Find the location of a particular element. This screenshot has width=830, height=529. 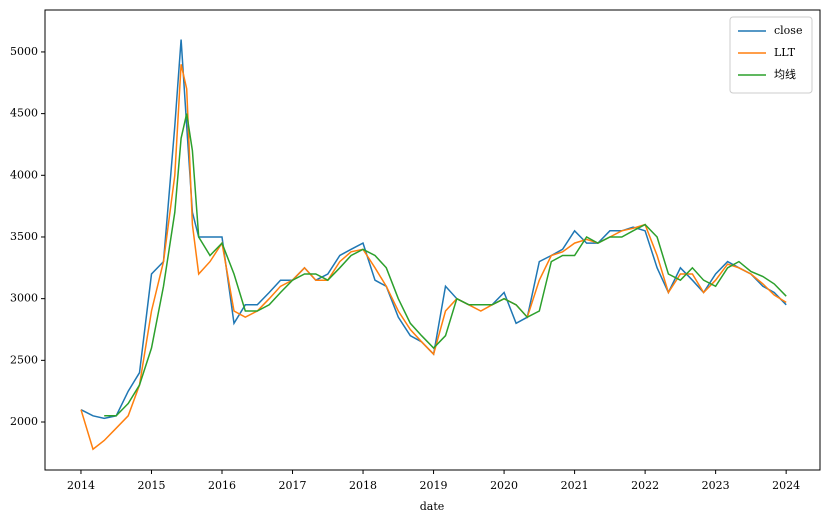

x-tick-label: 2014 is located at coordinates (81, 485).